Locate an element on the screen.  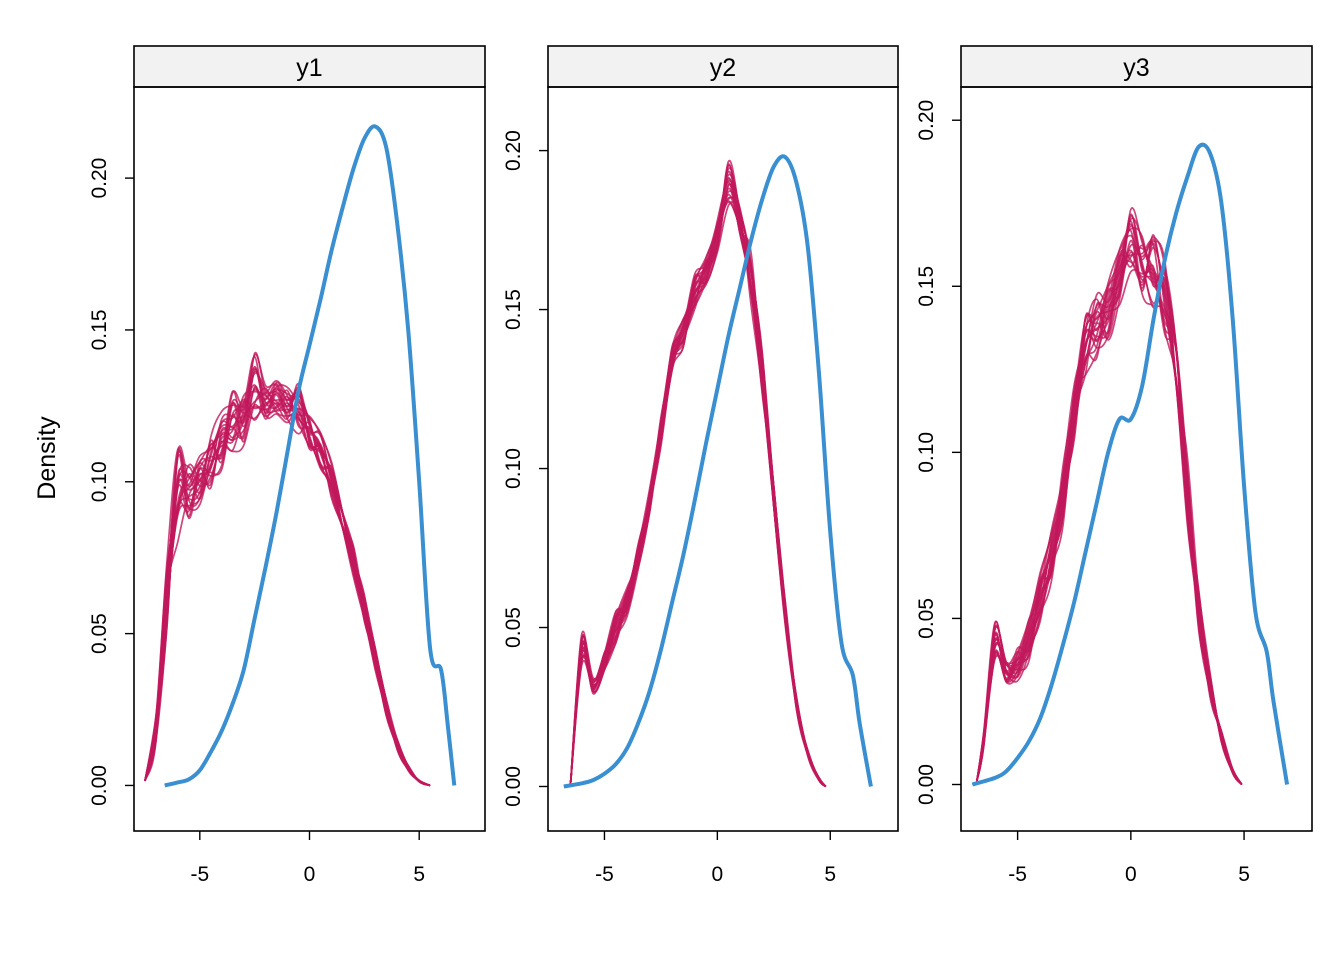
y-axis-title: Density is located at coordinates (47, 458).